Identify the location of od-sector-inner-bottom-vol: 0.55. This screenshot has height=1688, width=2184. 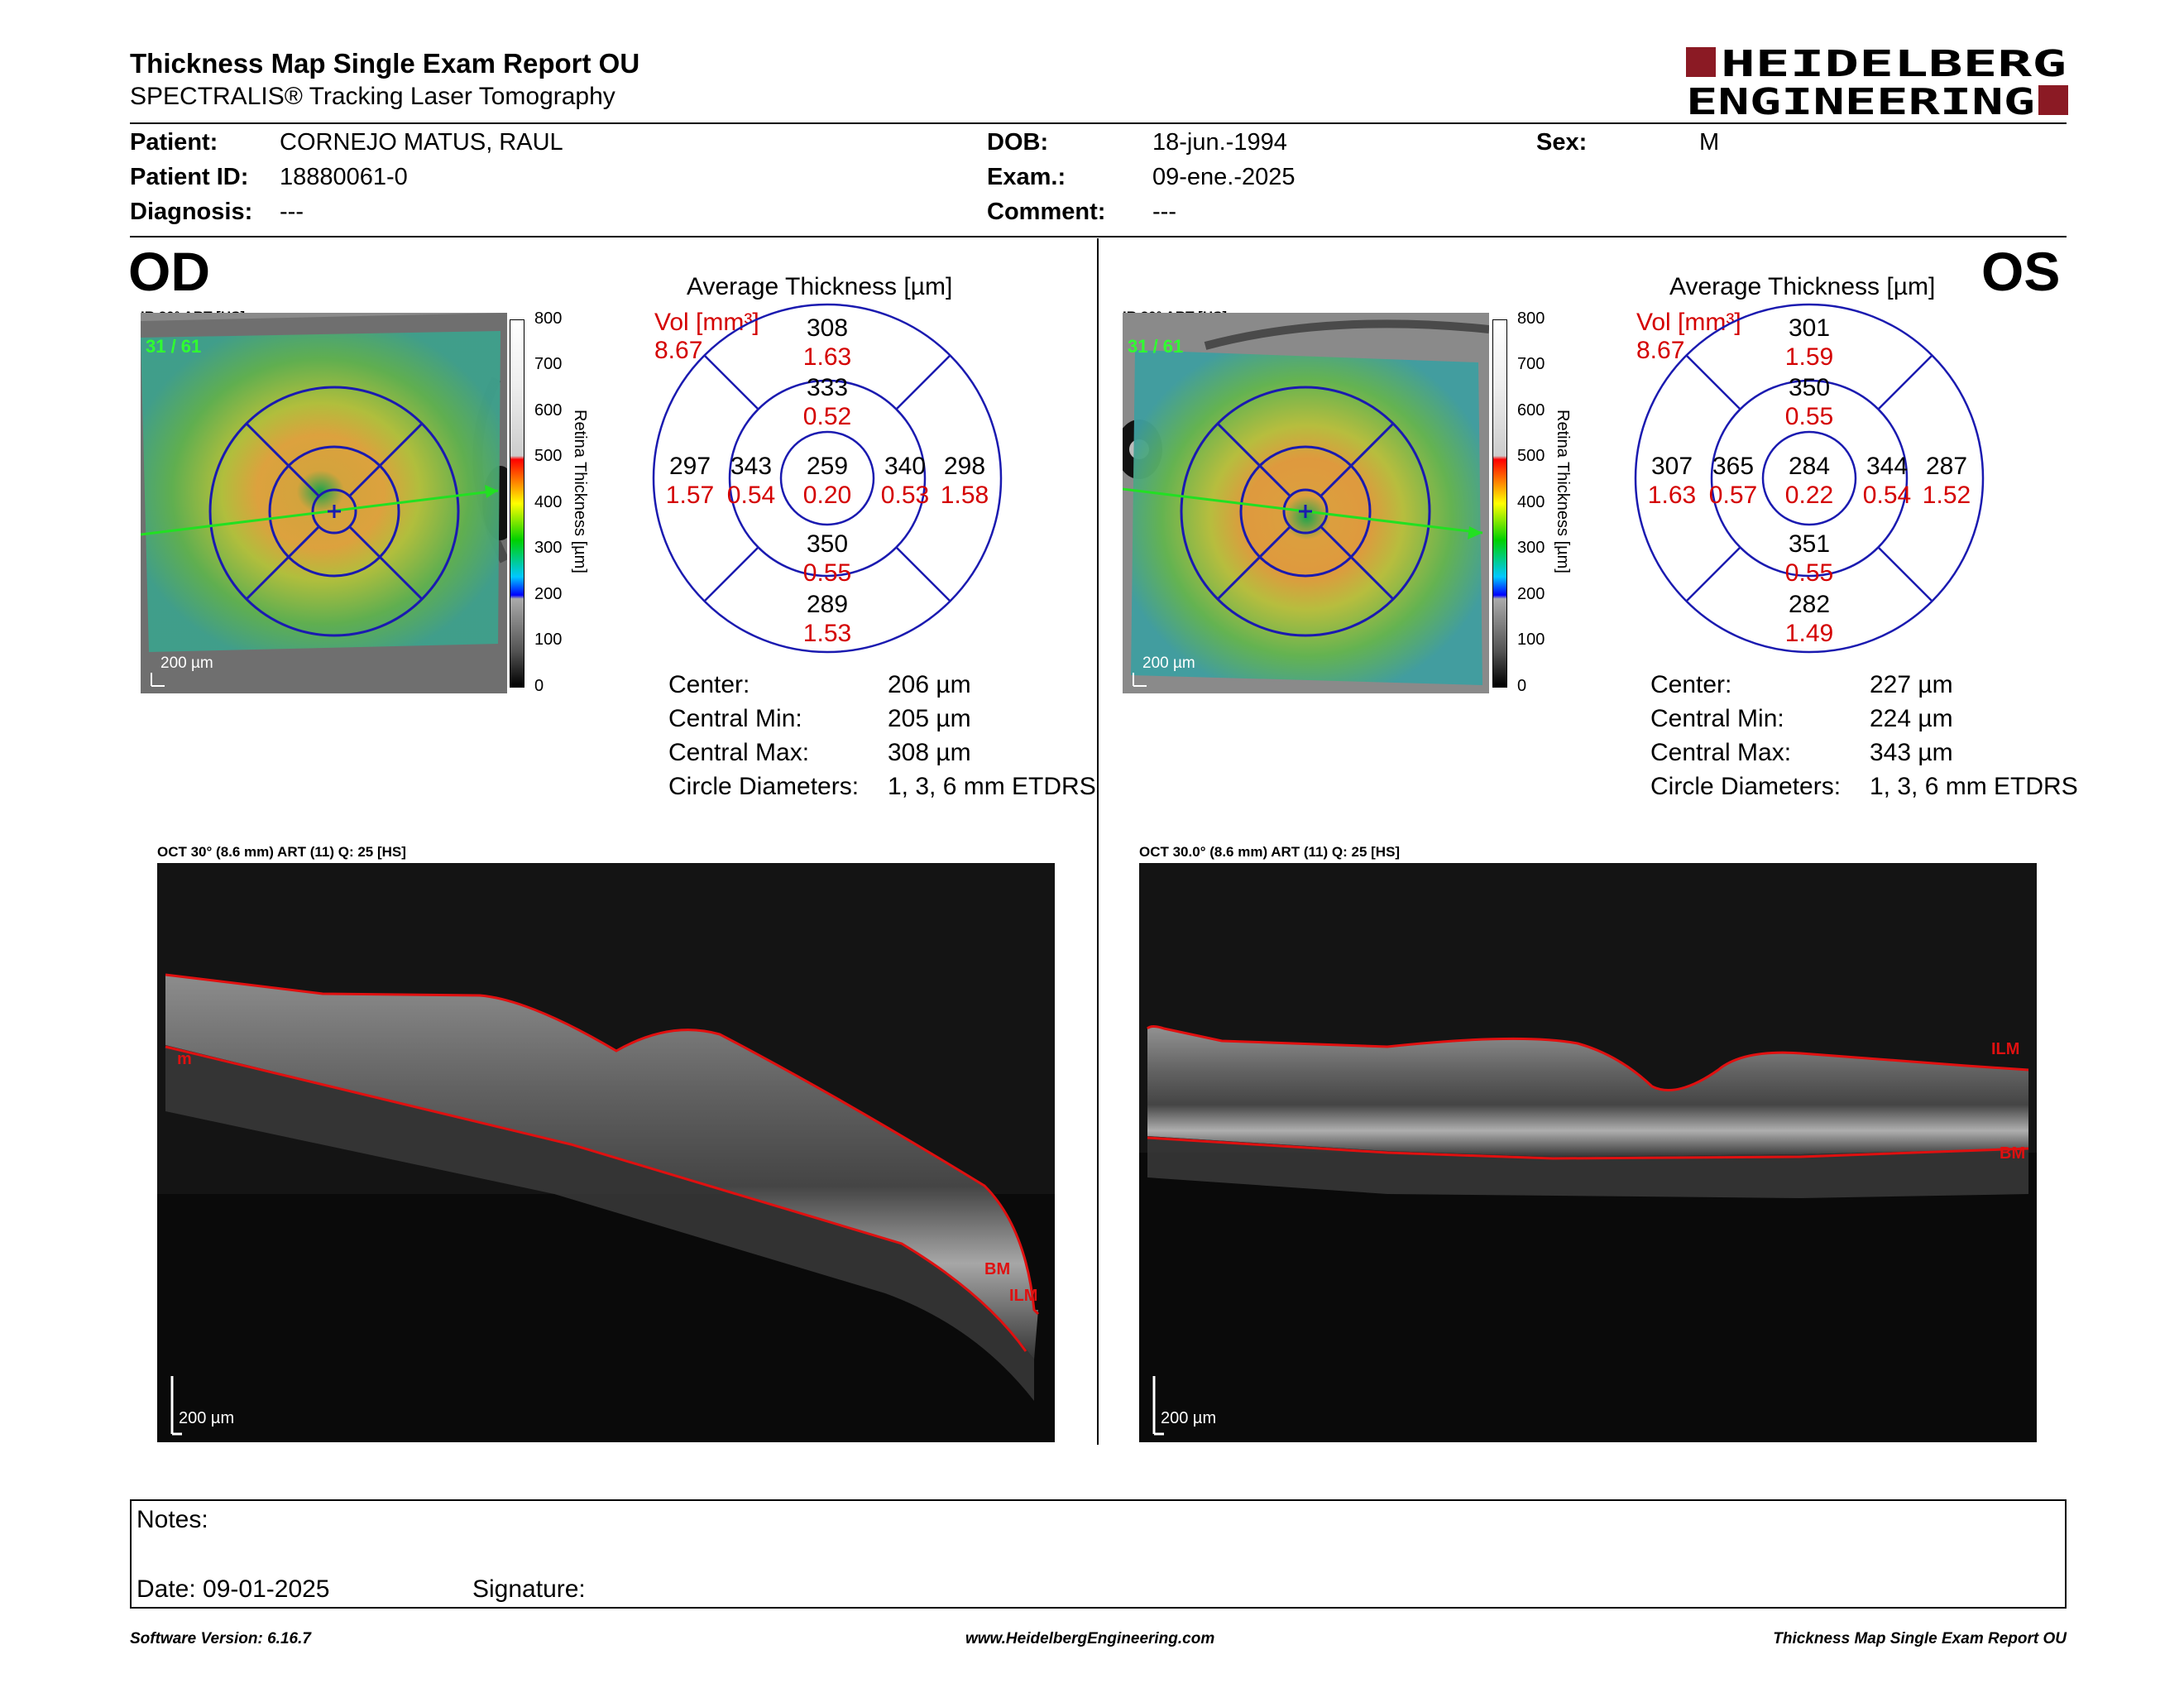
(827, 573).